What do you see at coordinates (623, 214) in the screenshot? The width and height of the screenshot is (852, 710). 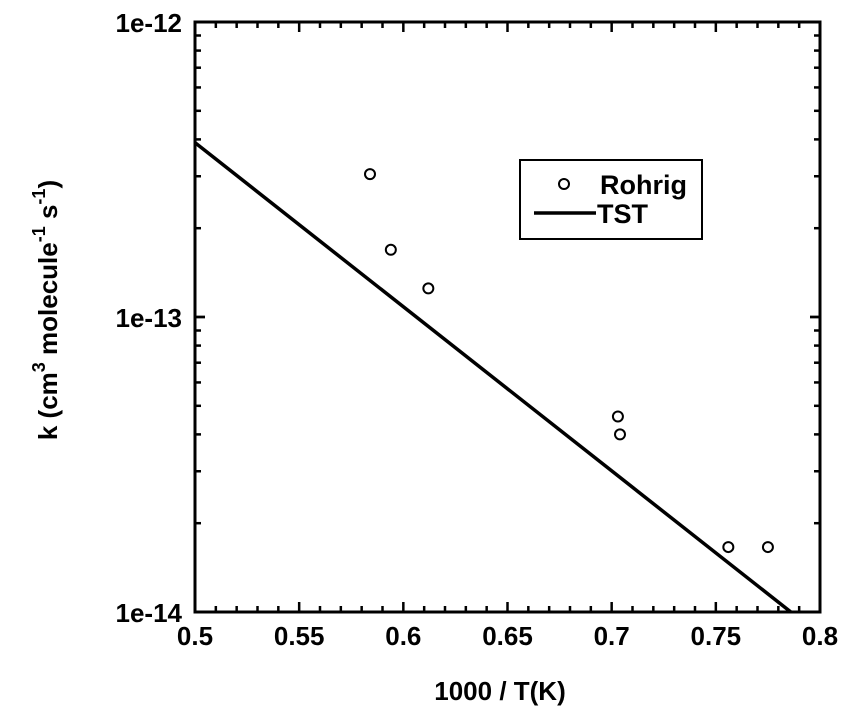 I see `legend-label-tst: TST` at bounding box center [623, 214].